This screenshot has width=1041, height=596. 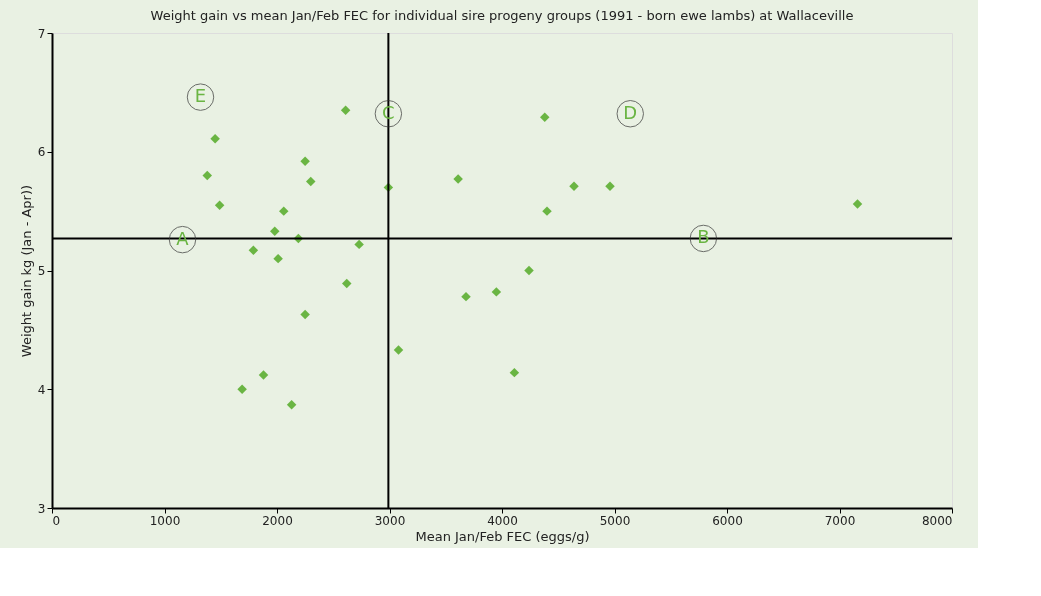 I want to click on x-tick-label: 7000, so click(x=840, y=520).